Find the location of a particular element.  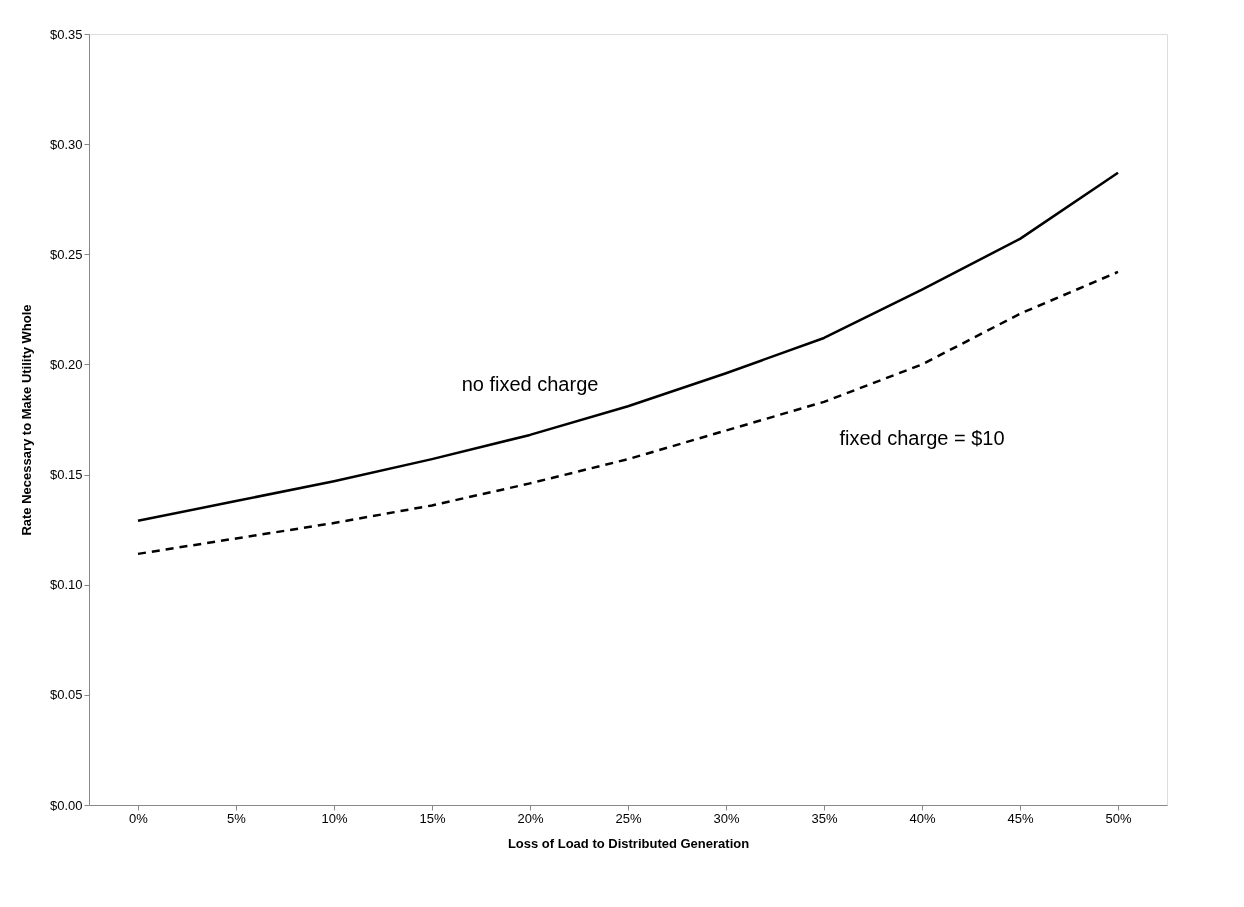

series-label: no fixed charge is located at coordinates (530, 383).